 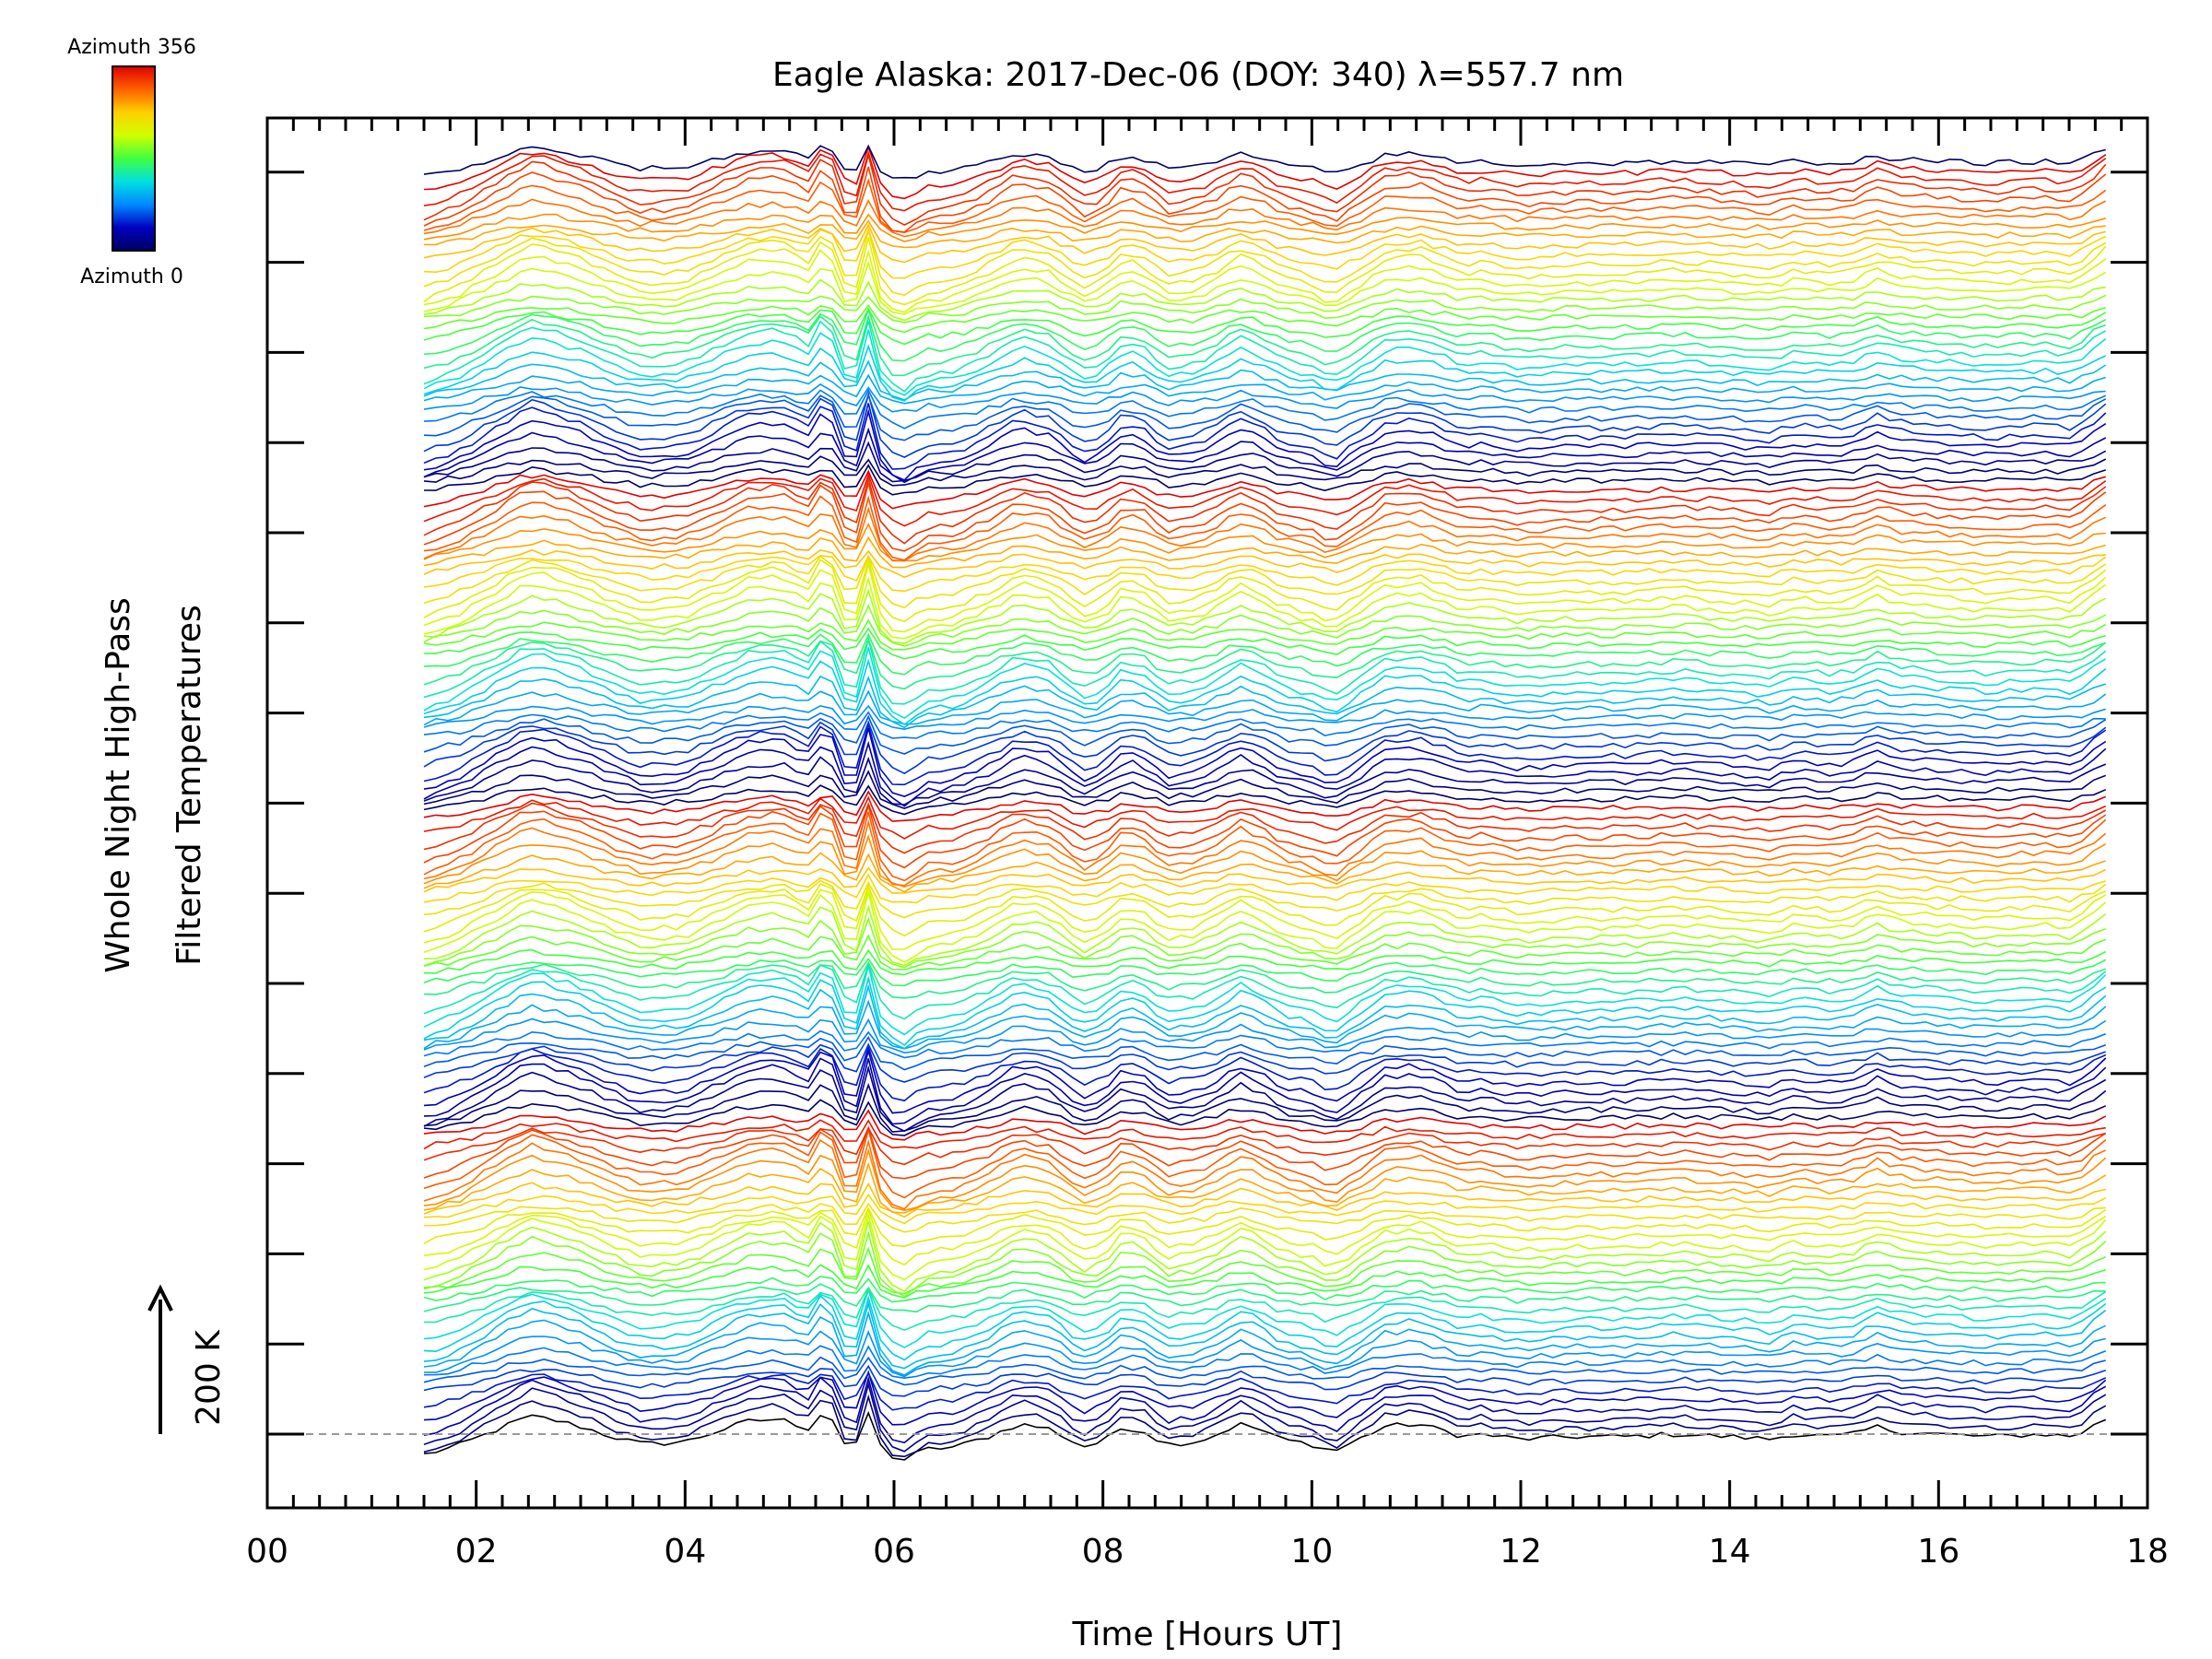 I want to click on scale-label: 200 K, so click(x=209, y=1377).